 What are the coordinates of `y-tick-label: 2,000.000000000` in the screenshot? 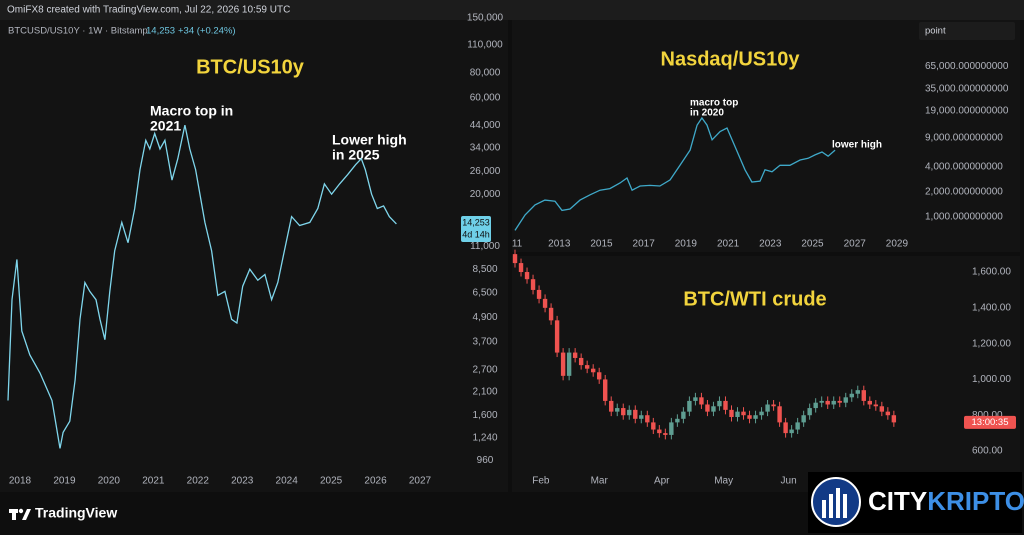 It's located at (964, 192).